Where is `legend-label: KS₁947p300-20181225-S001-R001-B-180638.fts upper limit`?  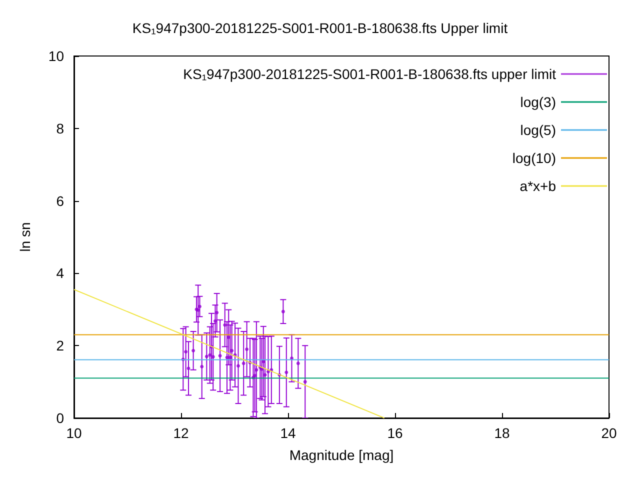
legend-label: KS₁947p300-20181225-S001-R001-B-180638.fts upper limit is located at coordinates (369, 74).